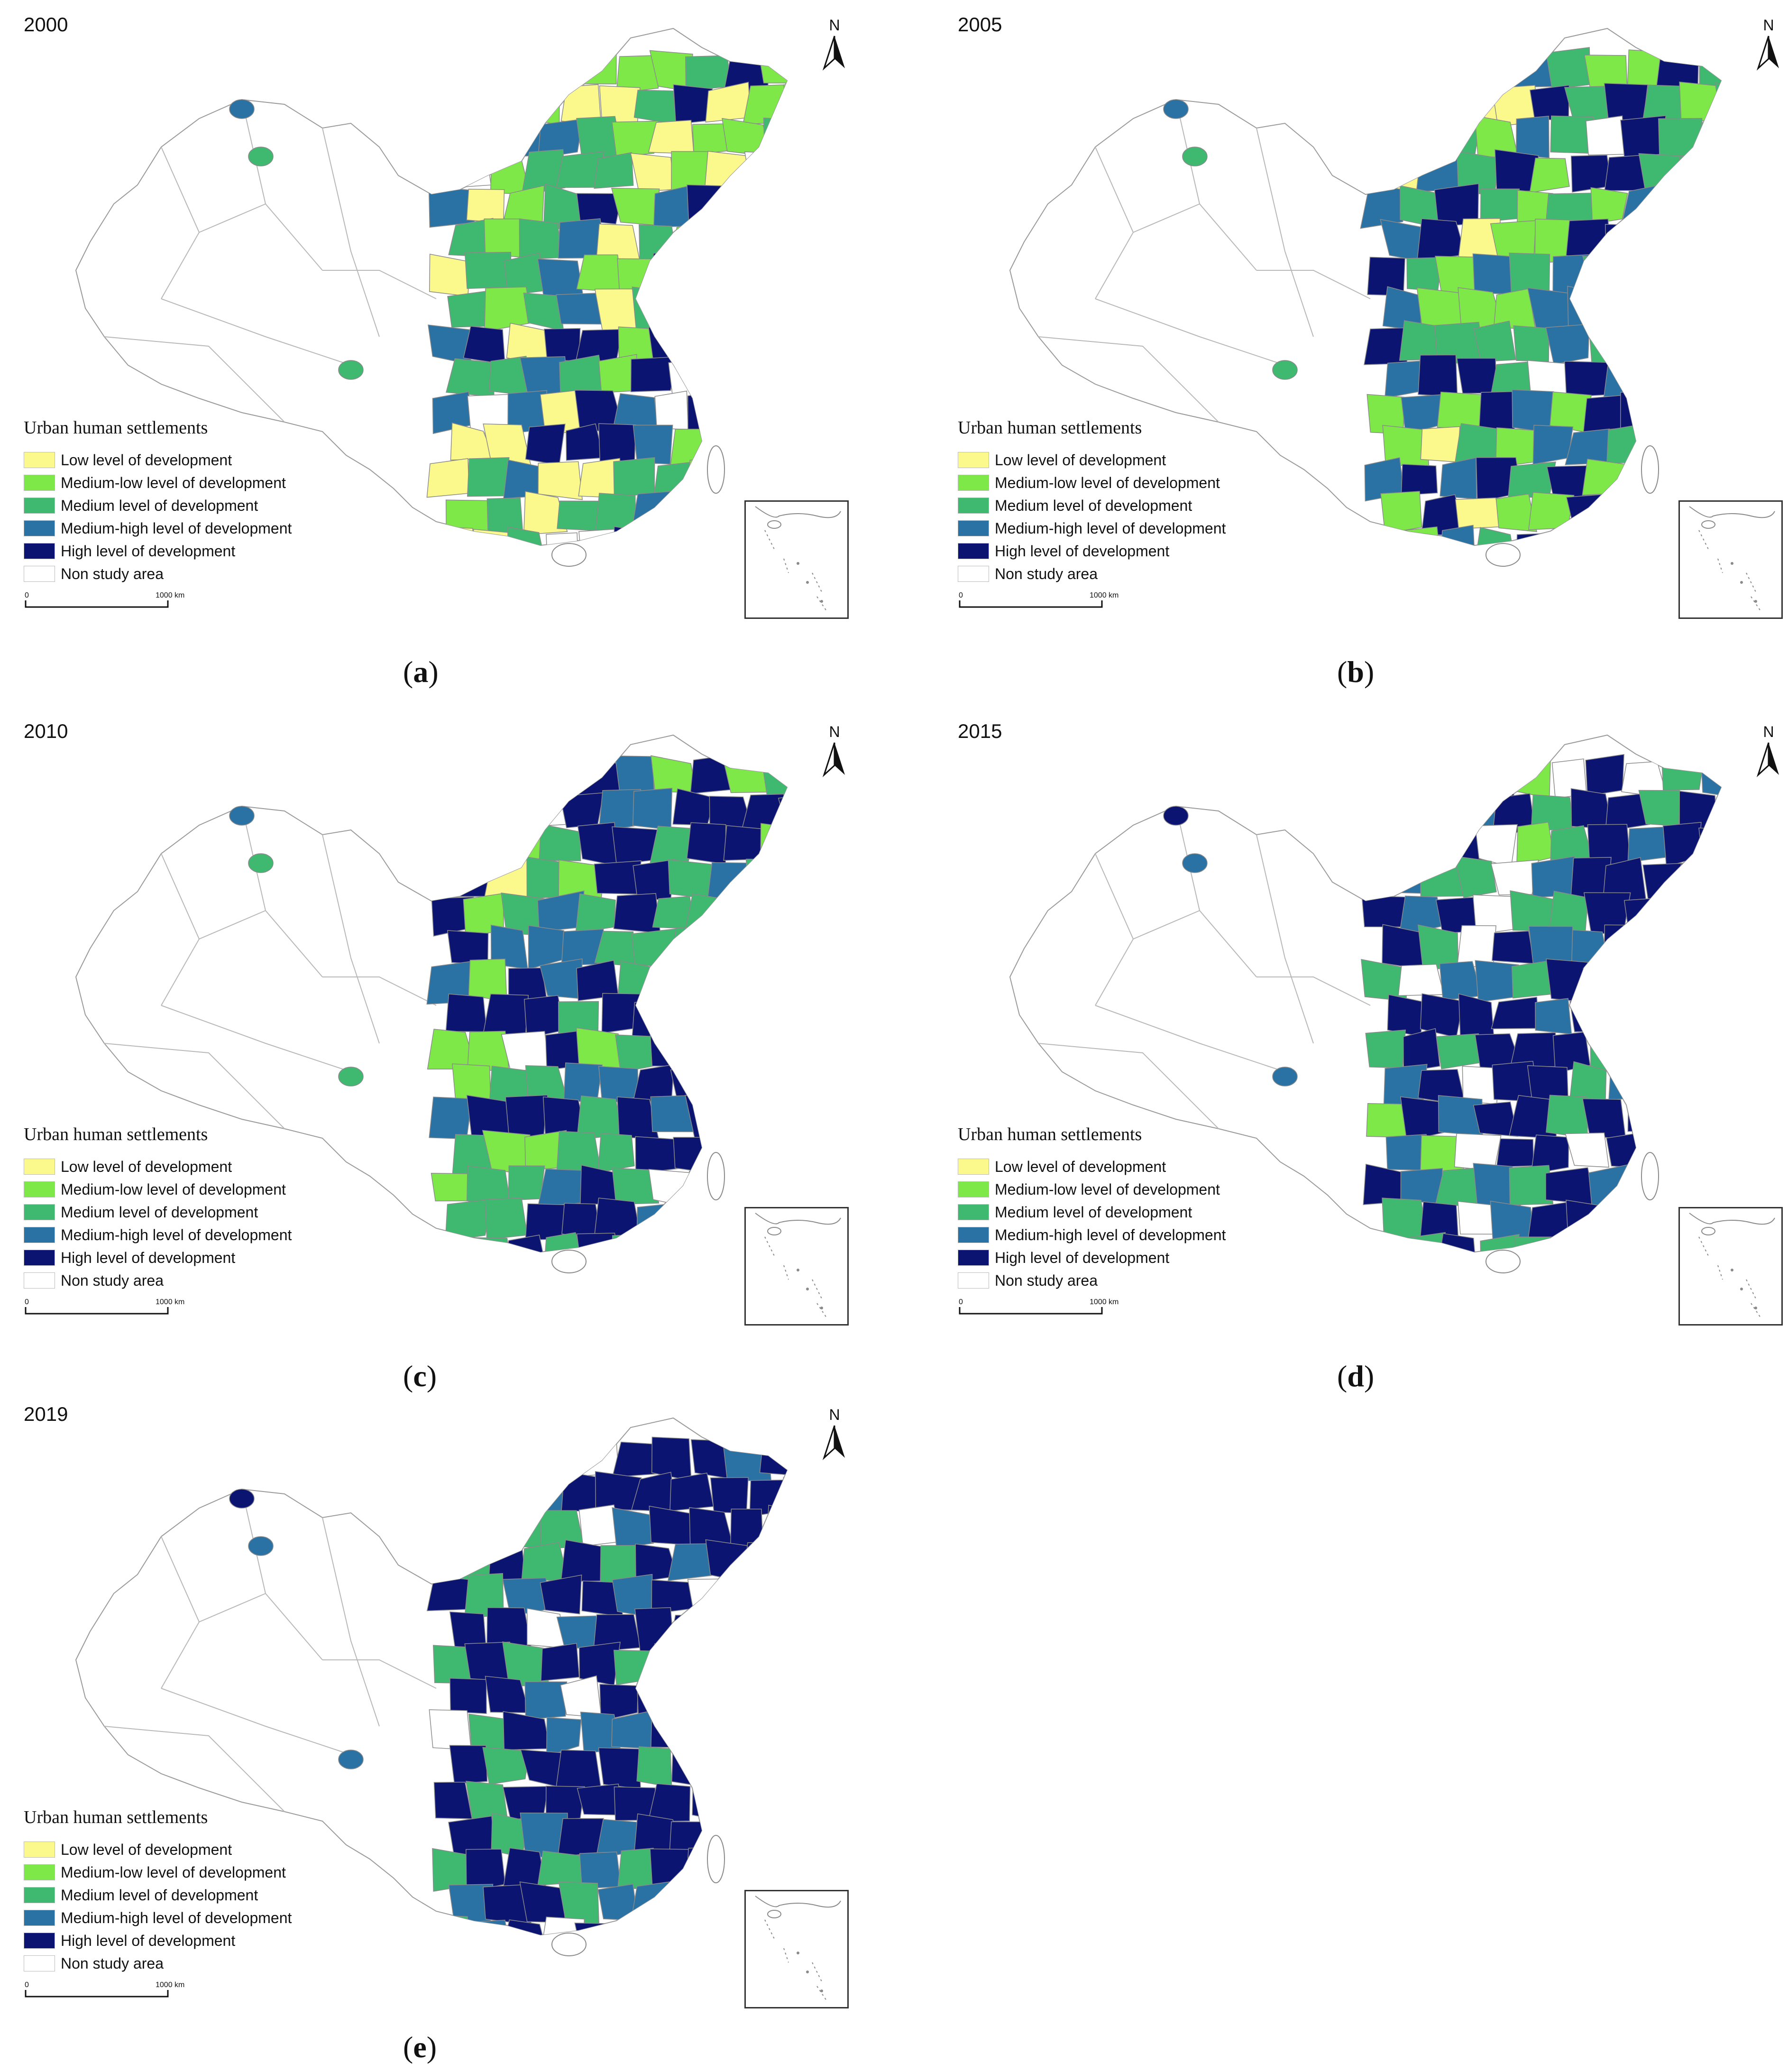 The image size is (1788, 2072). Describe the element at coordinates (1731, 1266) in the screenshot. I see `south-china-sea-inset` at that location.